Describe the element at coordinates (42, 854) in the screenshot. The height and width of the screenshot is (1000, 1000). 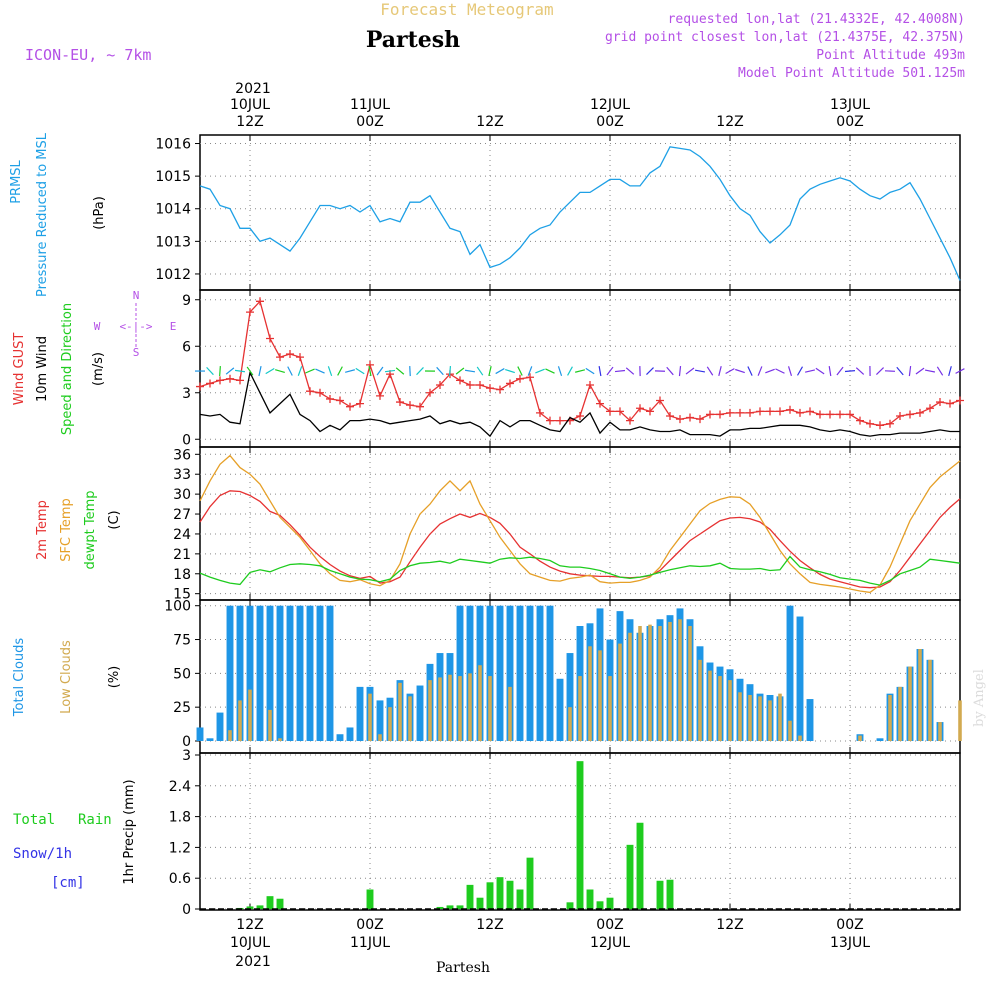
I see `precip-legend-snow: Snow/1h` at that location.